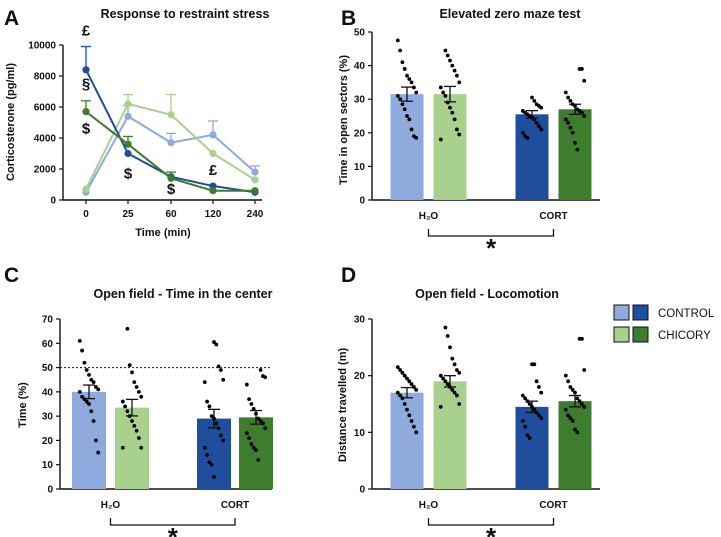 Image resolution: width=721 pixels, height=537 pixels. Describe the element at coordinates (360, 33) in the screenshot. I see `panel-b-ytick-label: 50` at that location.